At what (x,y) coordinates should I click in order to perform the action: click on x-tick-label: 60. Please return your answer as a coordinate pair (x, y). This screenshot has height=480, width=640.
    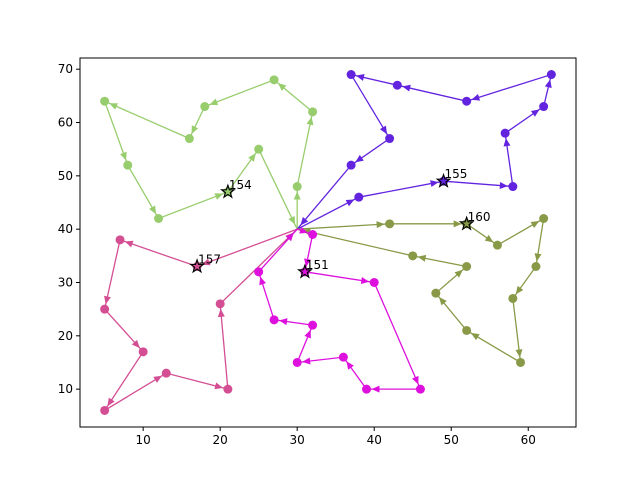
    Looking at the image, I should click on (528, 440).